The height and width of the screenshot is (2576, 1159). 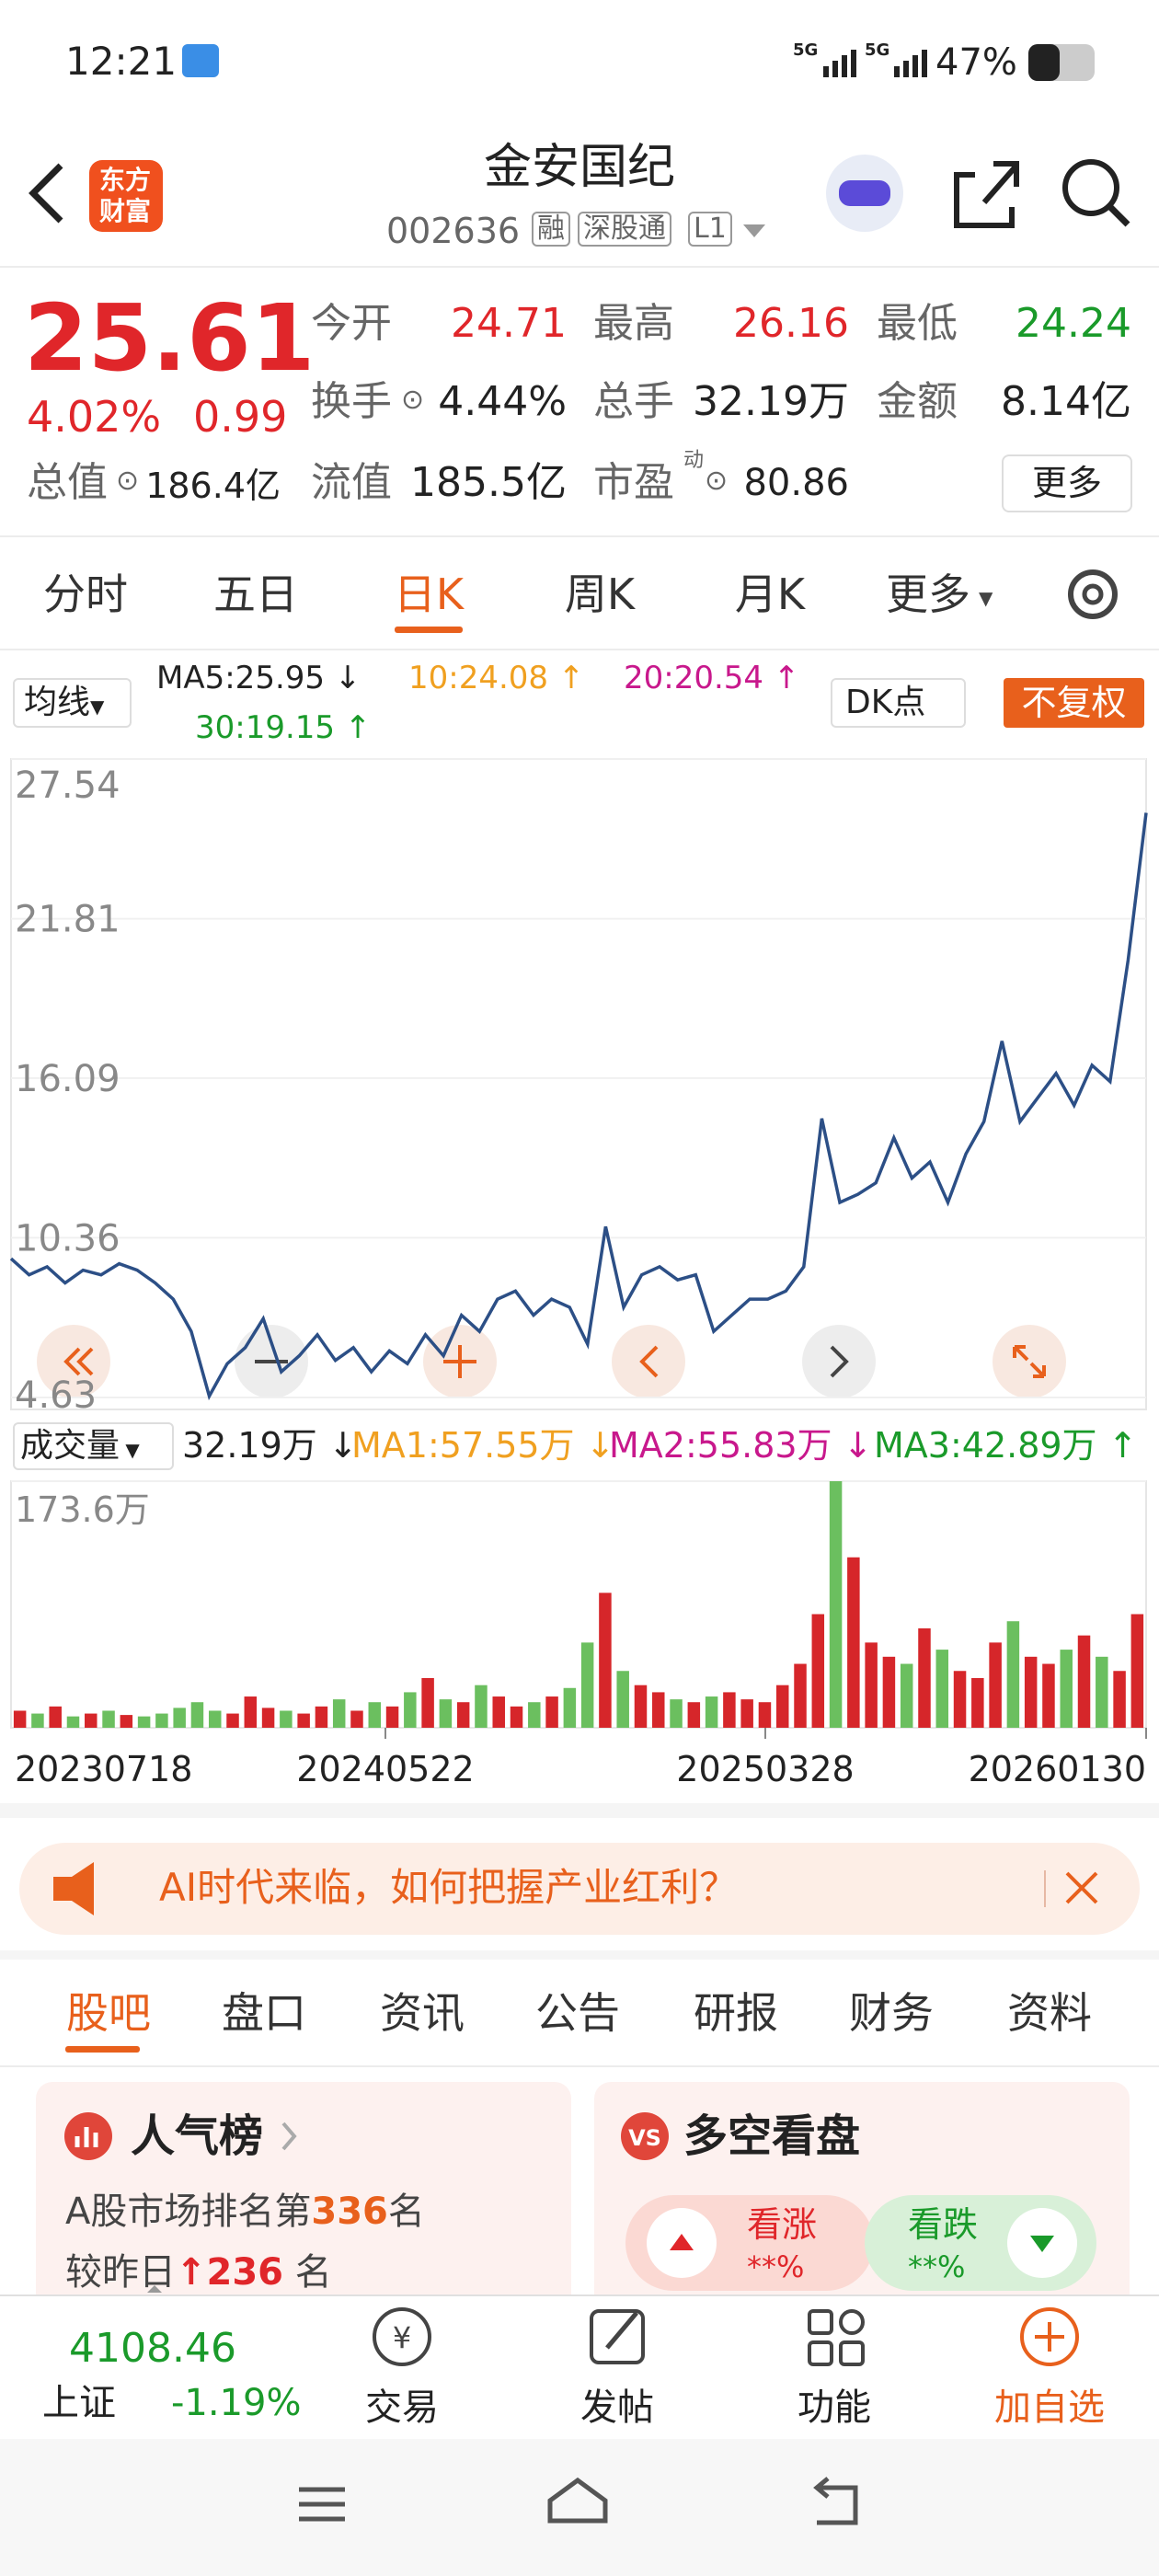 What do you see at coordinates (1090, 187) in the screenshot?
I see `search-icon` at bounding box center [1090, 187].